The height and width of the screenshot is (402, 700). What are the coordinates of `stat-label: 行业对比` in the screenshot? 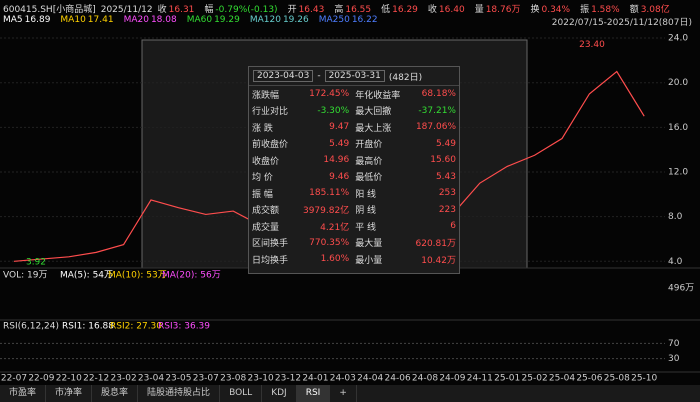 It's located at (270, 112).